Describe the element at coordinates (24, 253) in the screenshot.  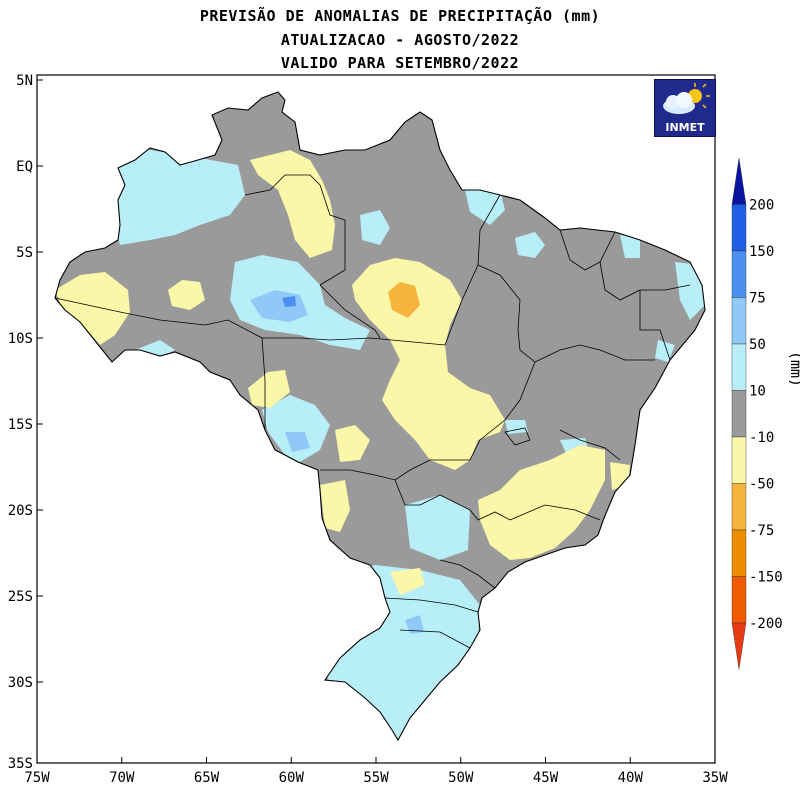
I see `lat-label: 5S` at that location.